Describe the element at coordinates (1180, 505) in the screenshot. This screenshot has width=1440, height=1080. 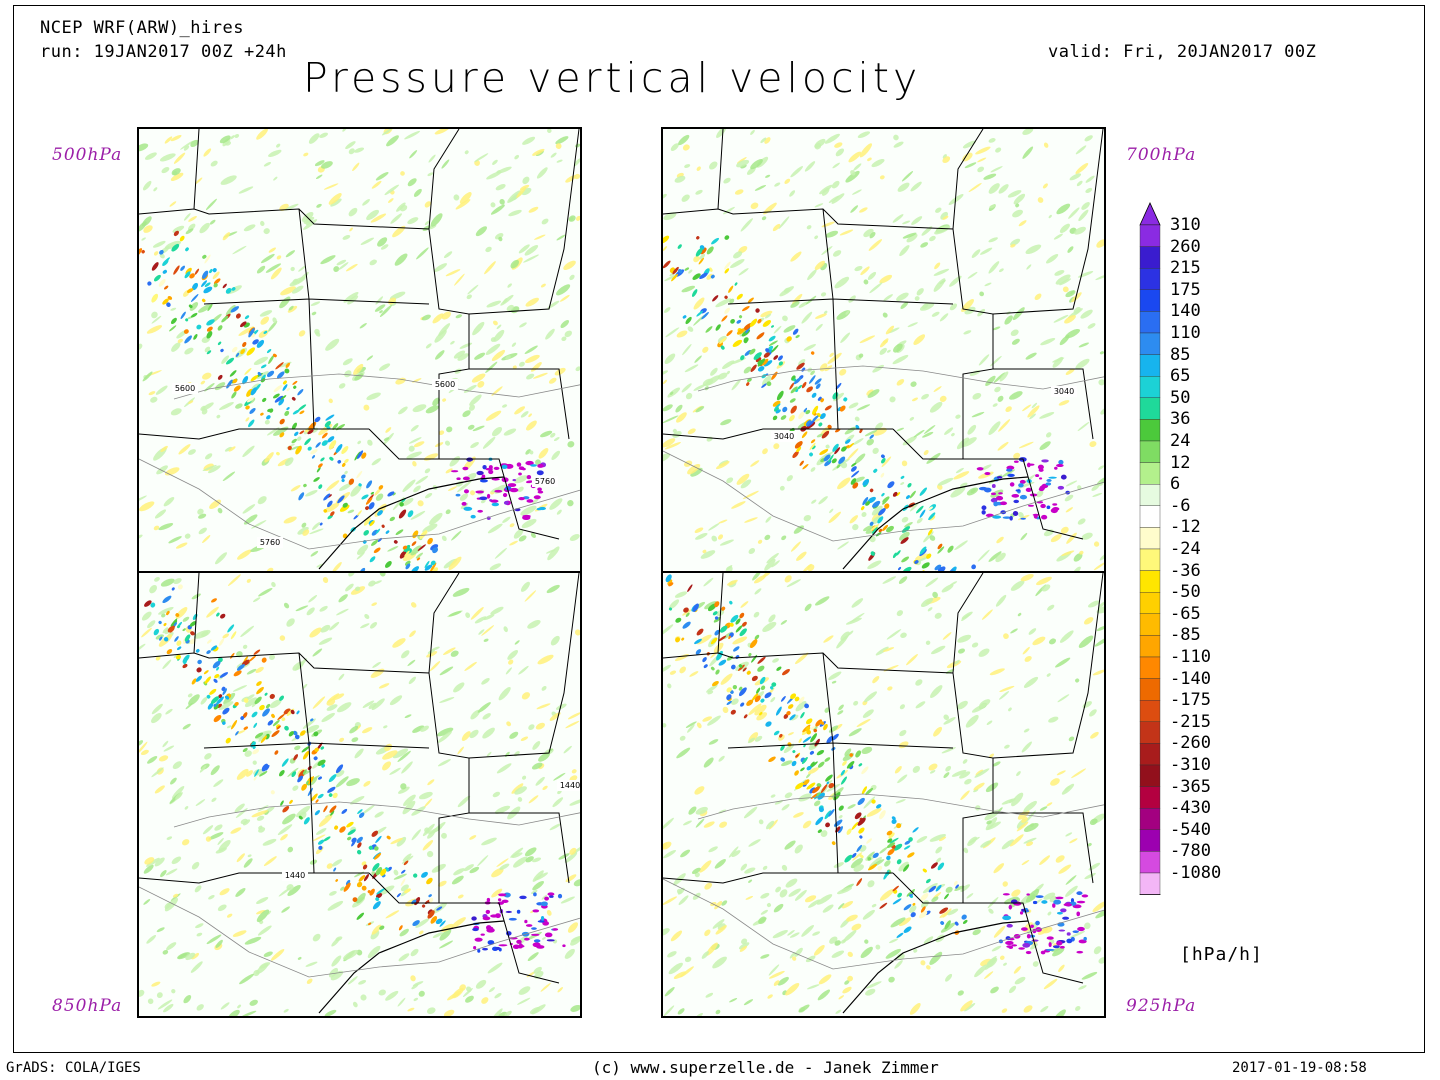
I see `colorbar-tick-label: -6` at that location.